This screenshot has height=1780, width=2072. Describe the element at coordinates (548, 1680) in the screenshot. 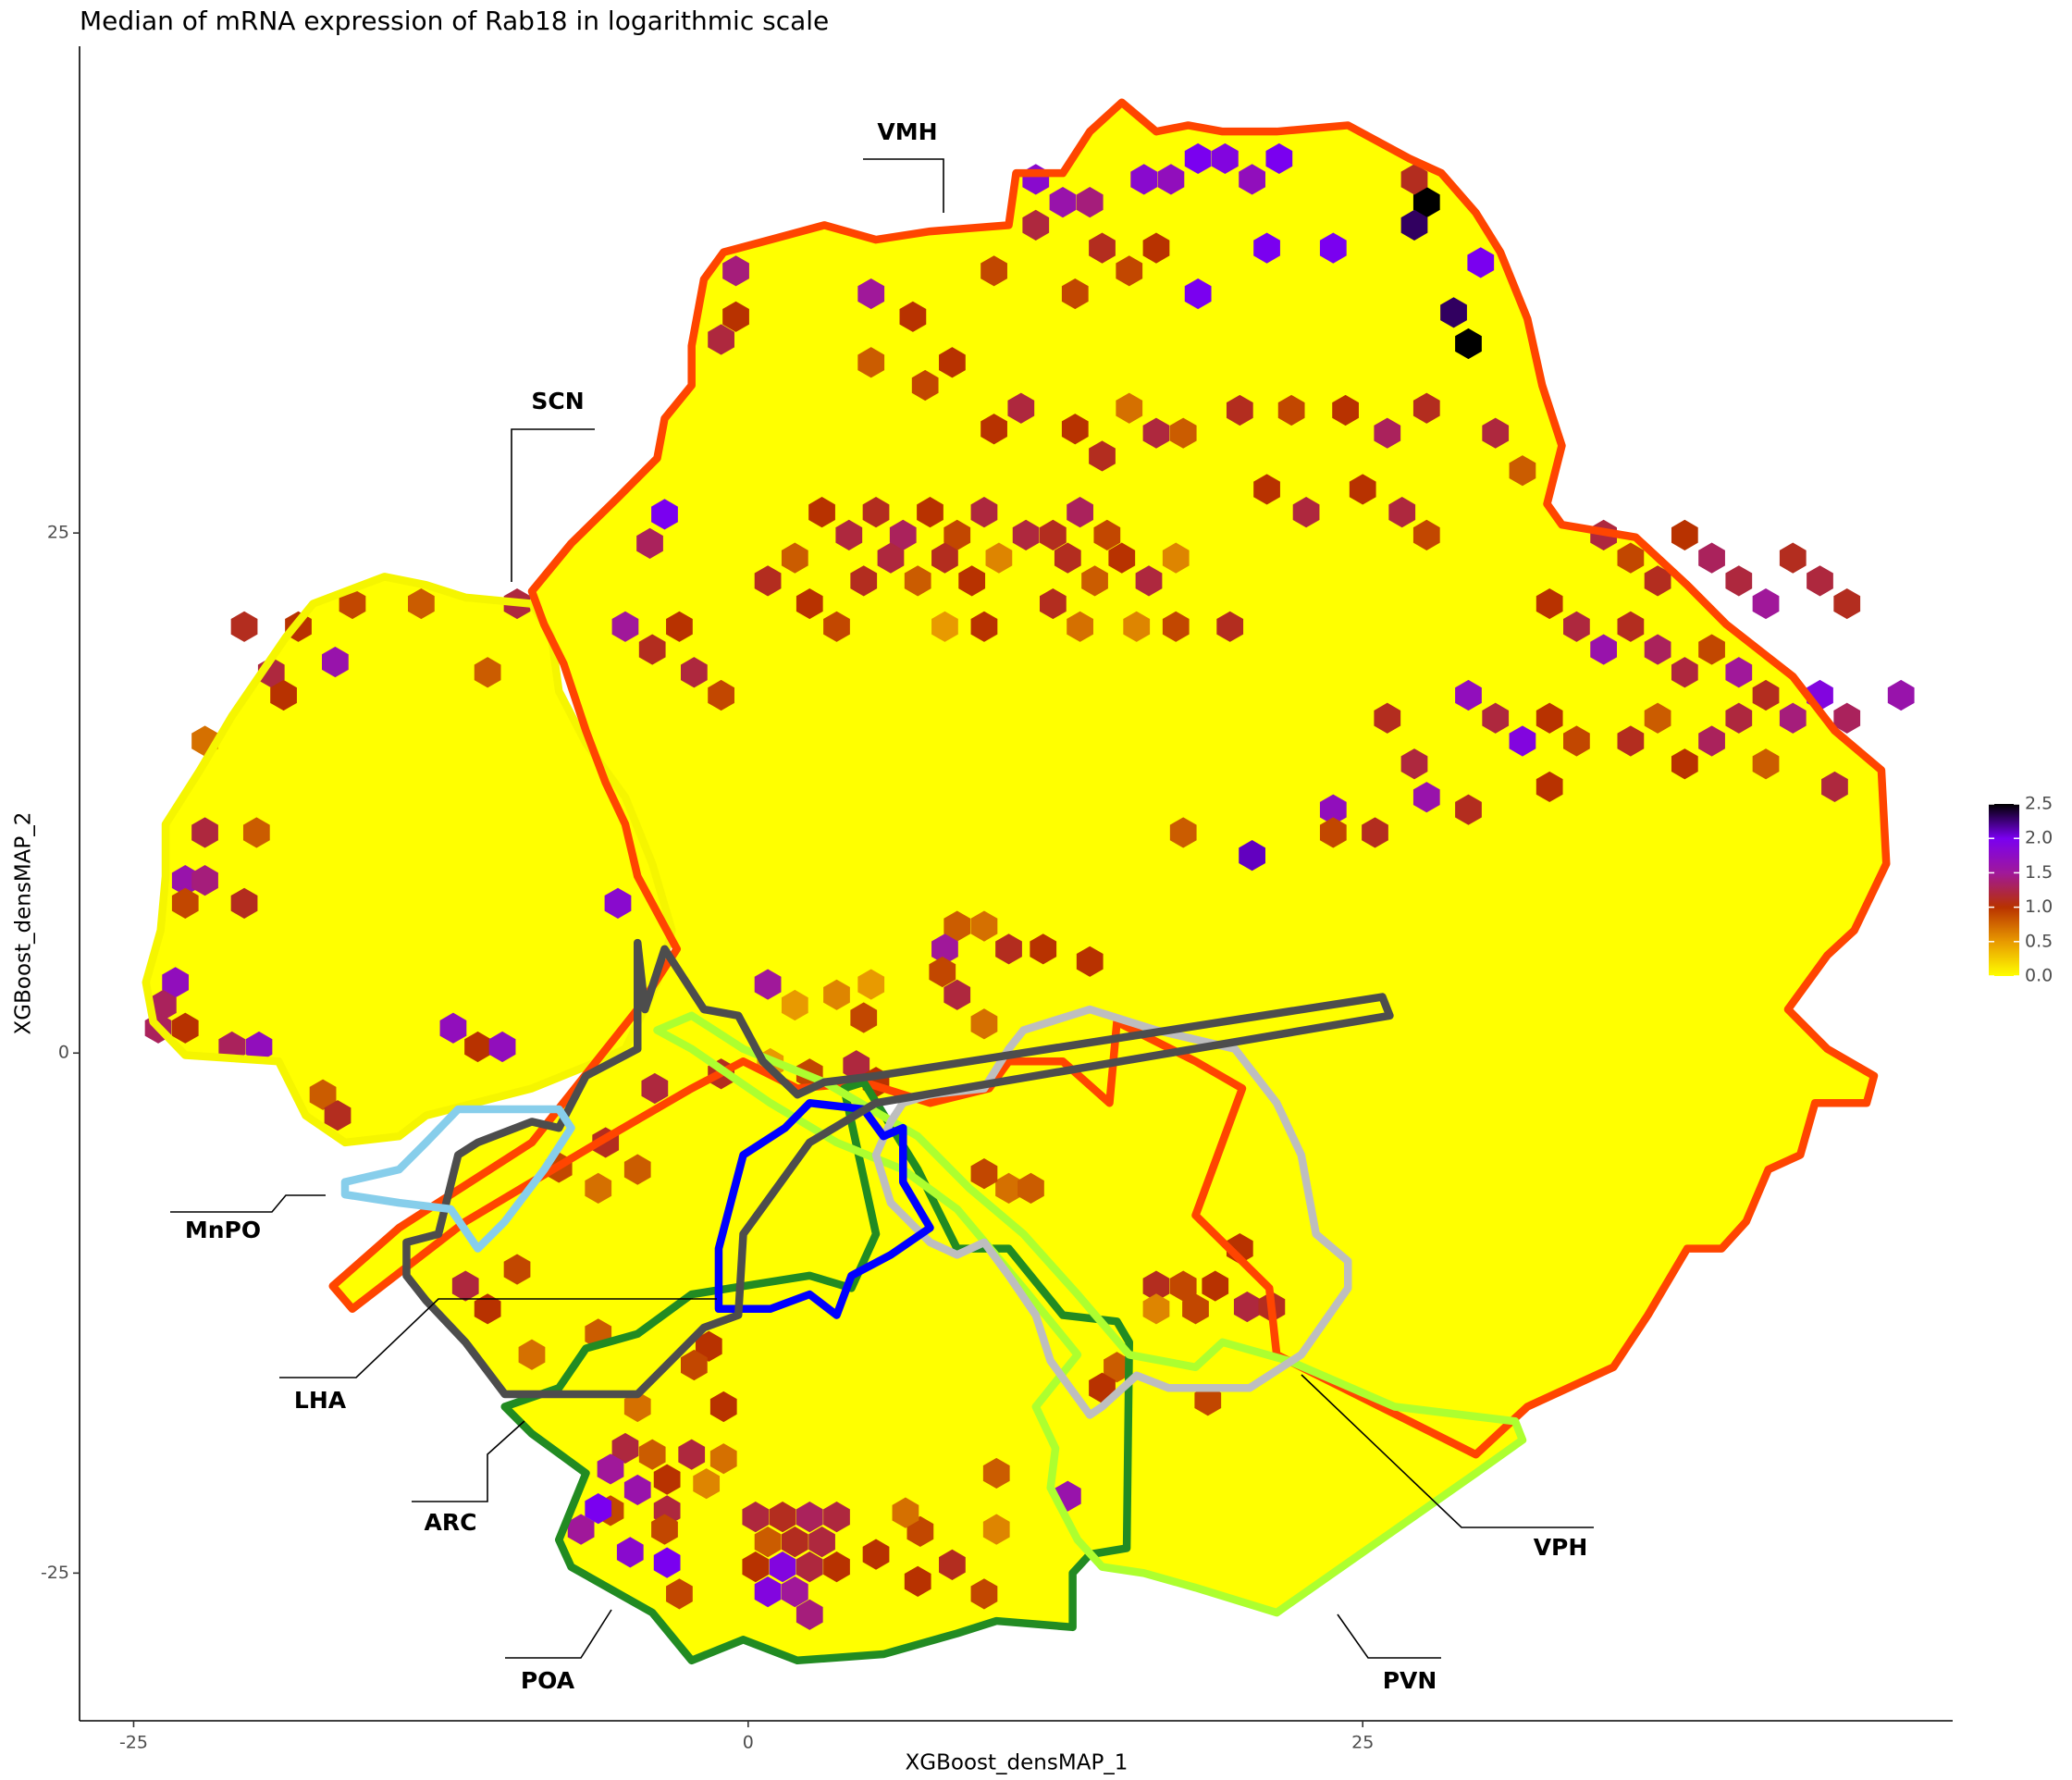

I see `region-label: POA` at that location.